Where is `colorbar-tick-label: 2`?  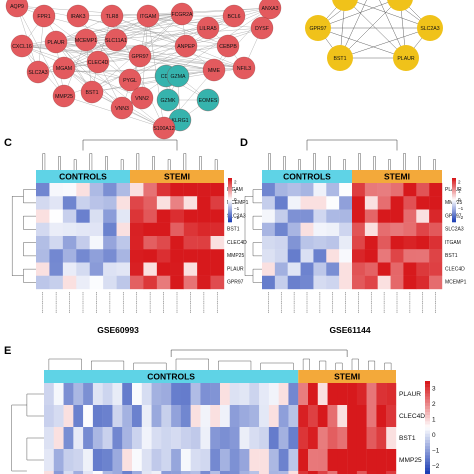 colorbar-tick-label: 2 is located at coordinates (459, 182).